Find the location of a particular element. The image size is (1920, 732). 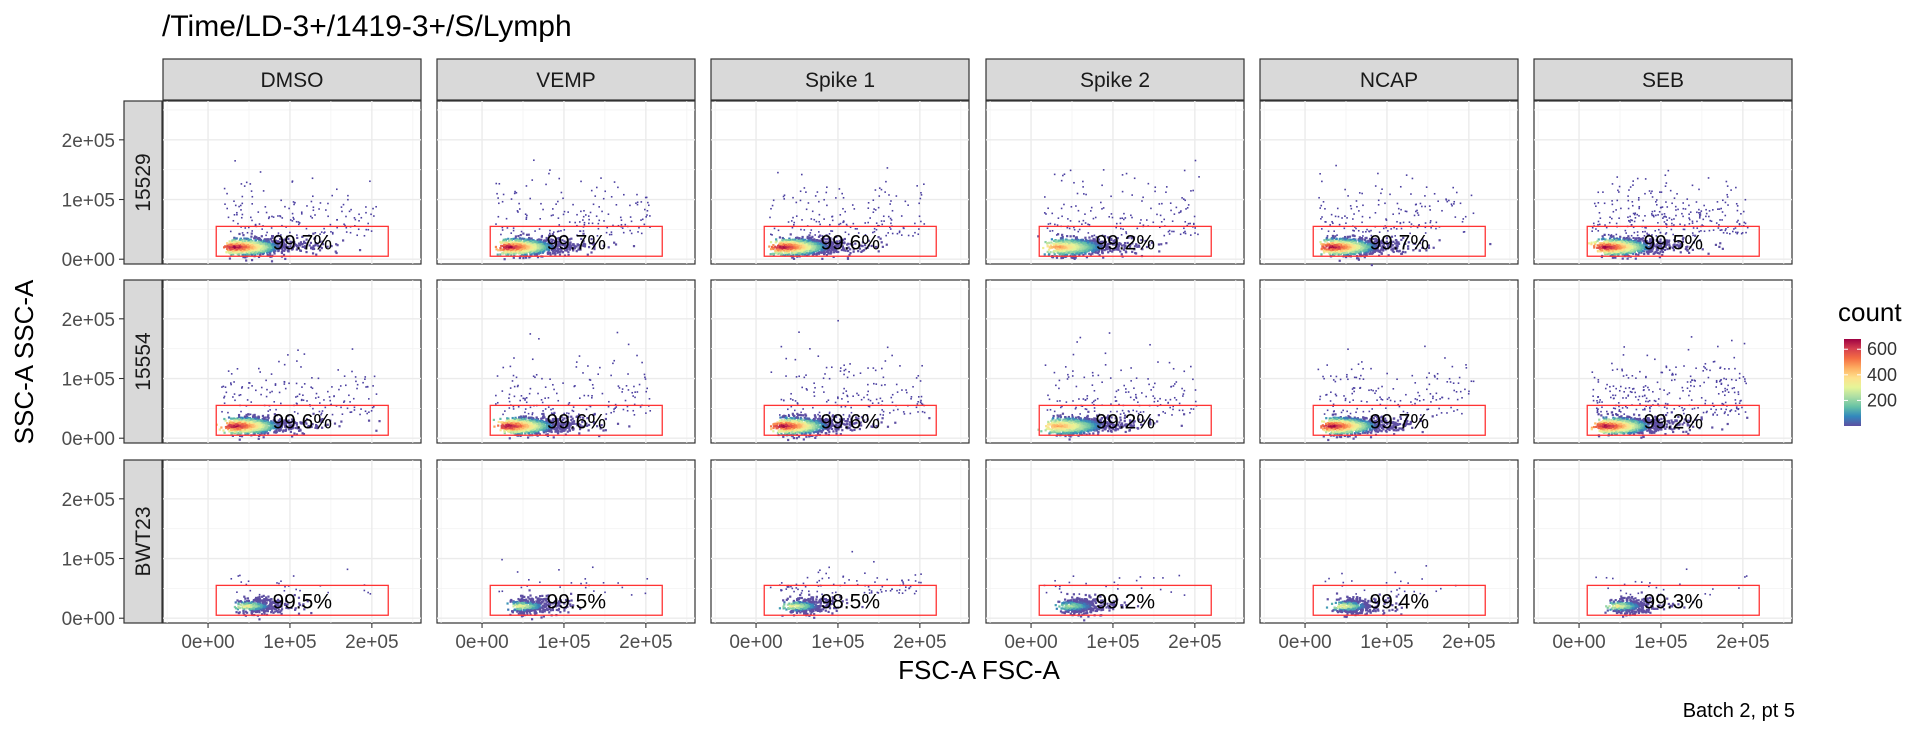

color-legend: count 200 400 600 is located at coordinates (1870, 361).